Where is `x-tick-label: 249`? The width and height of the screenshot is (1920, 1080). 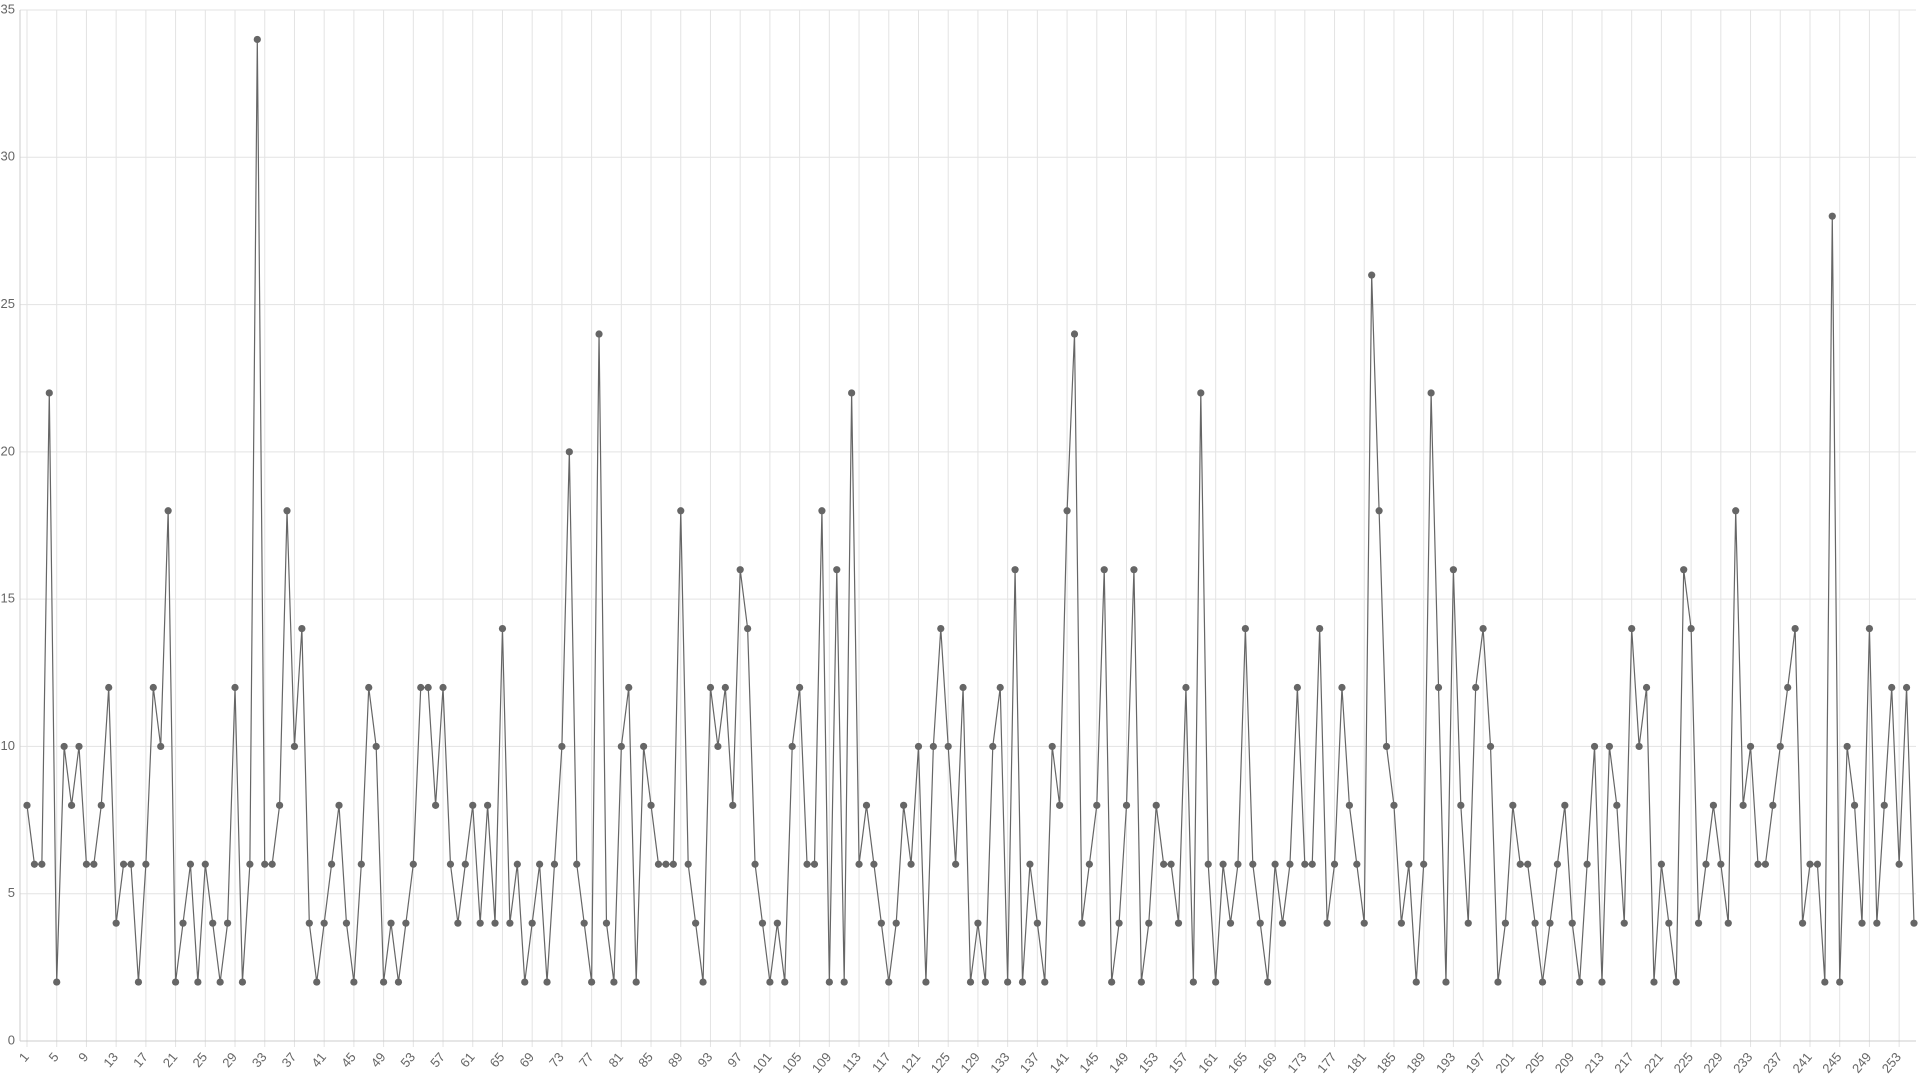
x-tick-label: 249 is located at coordinates (1861, 1062).